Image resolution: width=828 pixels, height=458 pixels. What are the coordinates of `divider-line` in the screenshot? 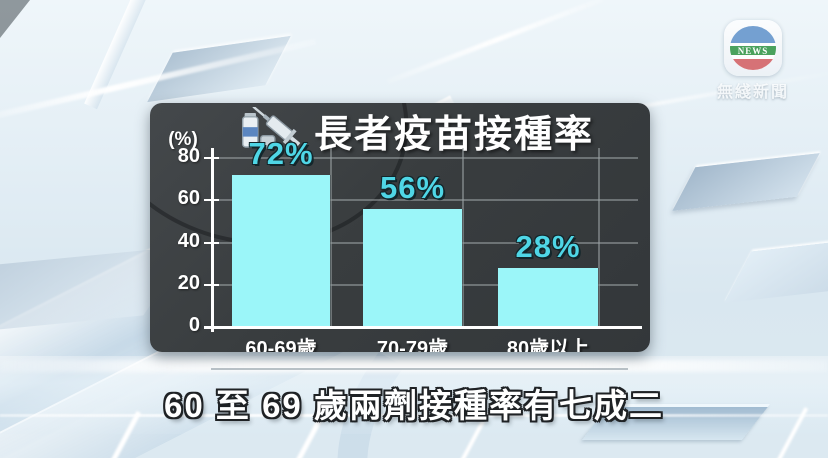 It's located at (419, 369).